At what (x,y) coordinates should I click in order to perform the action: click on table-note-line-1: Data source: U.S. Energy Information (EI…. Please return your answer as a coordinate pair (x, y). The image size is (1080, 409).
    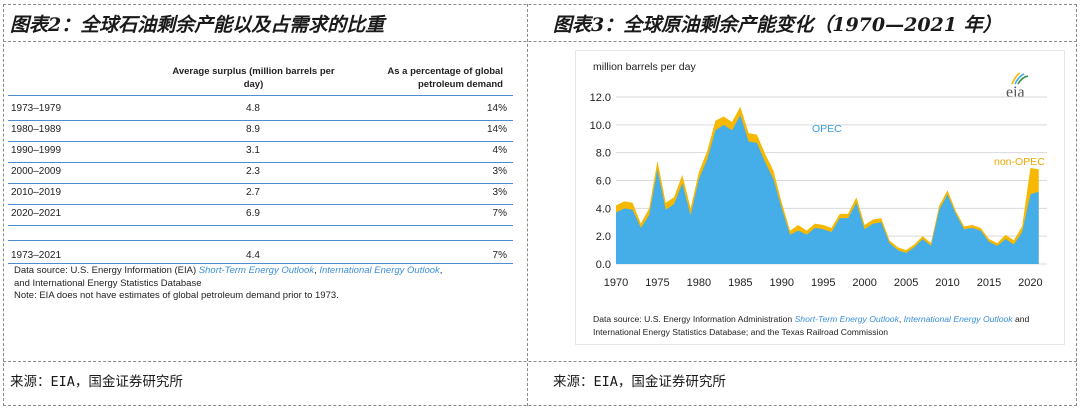
    Looking at the image, I should click on (228, 271).